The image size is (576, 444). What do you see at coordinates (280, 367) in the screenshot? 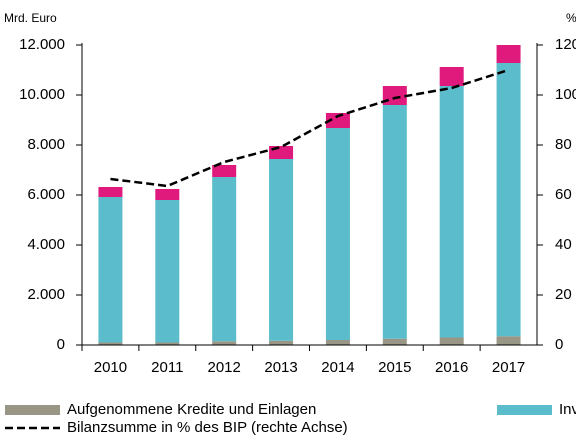
I see `x-tick-label: 2013` at bounding box center [280, 367].